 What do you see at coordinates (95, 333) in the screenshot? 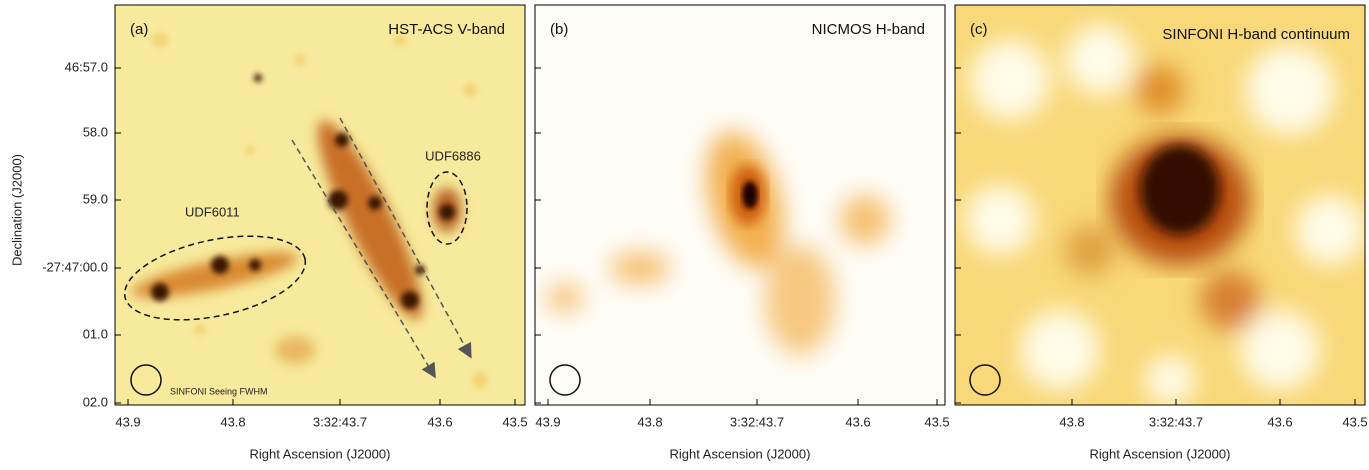
I see `y-tick-label: 01.0` at bounding box center [95, 333].